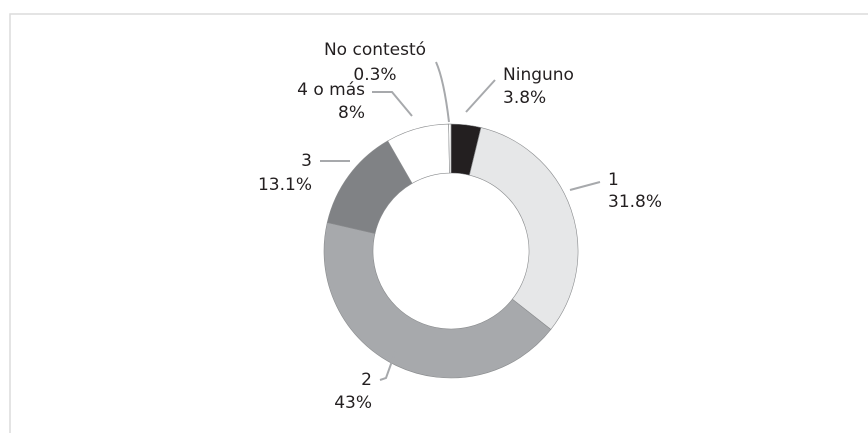 The width and height of the screenshot is (868, 433). I want to click on slice-label: No contestó, so click(375, 50).